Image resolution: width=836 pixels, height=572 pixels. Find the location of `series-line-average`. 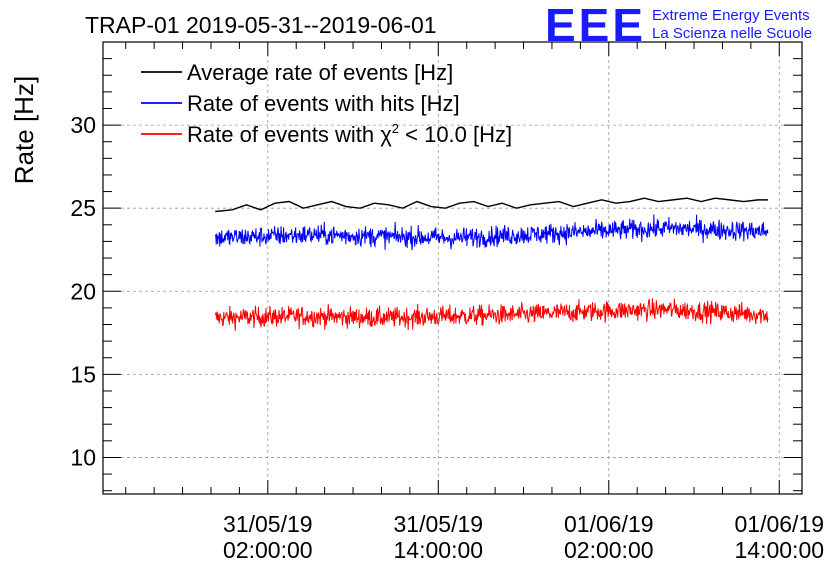

series-line-average is located at coordinates (491, 205).